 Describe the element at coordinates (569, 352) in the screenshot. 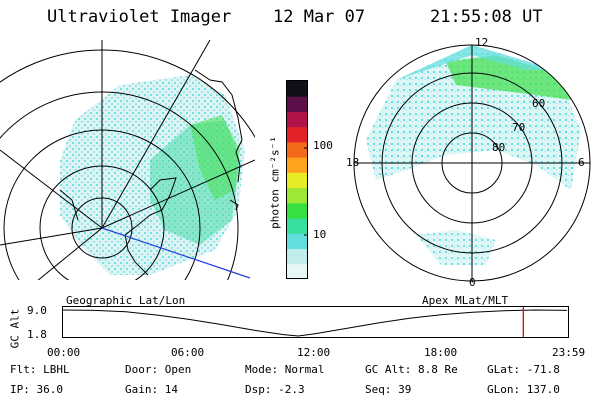

I see `time-tick-4: 23:59` at that location.